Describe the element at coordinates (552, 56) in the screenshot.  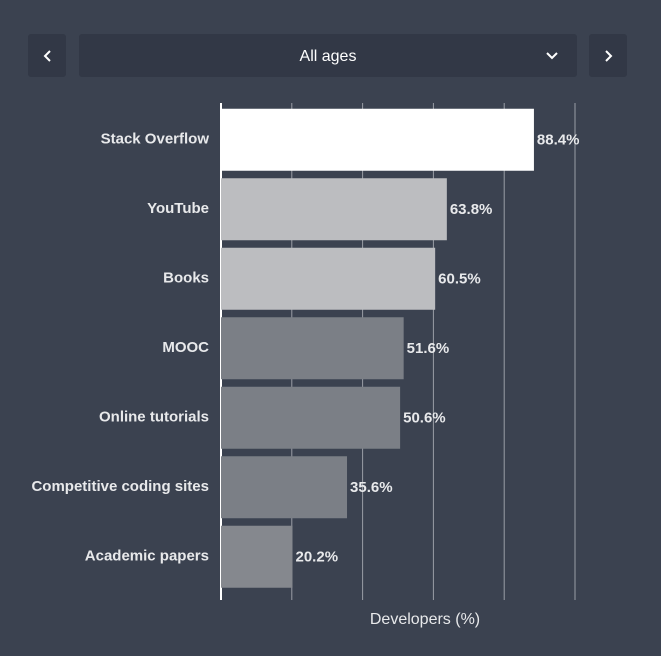
I see `dropdown-icon` at that location.